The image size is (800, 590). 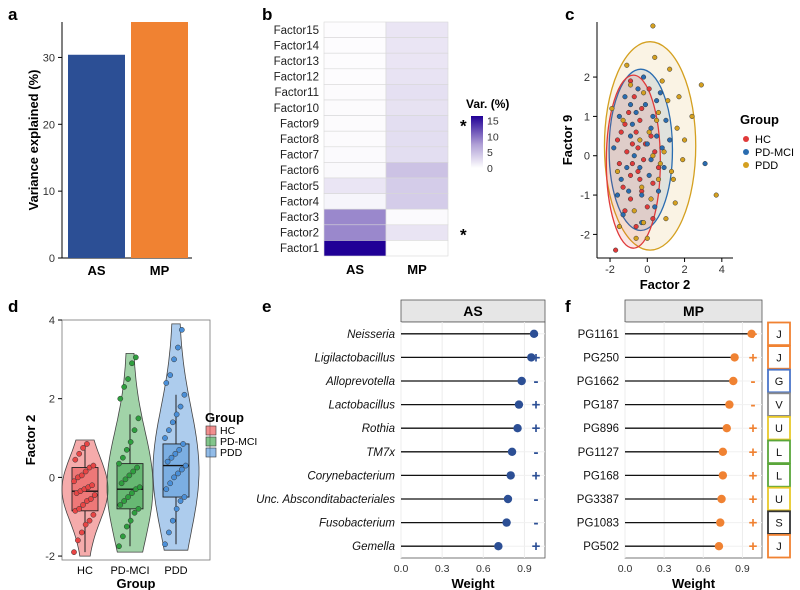 I want to click on legend-title: Group, so click(x=224, y=417).